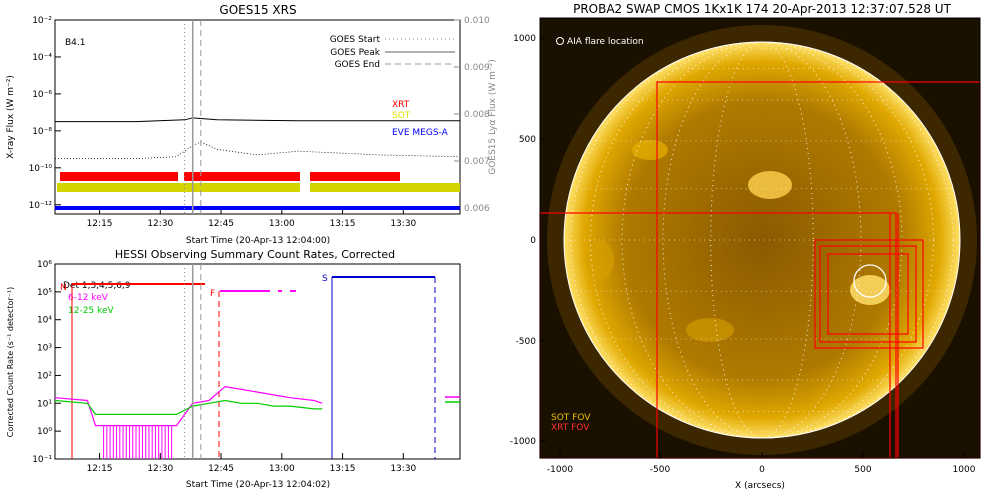  What do you see at coordinates (420, 133) in the screenshot?
I see `label-eve: EVE MEGS-A` at bounding box center [420, 133].